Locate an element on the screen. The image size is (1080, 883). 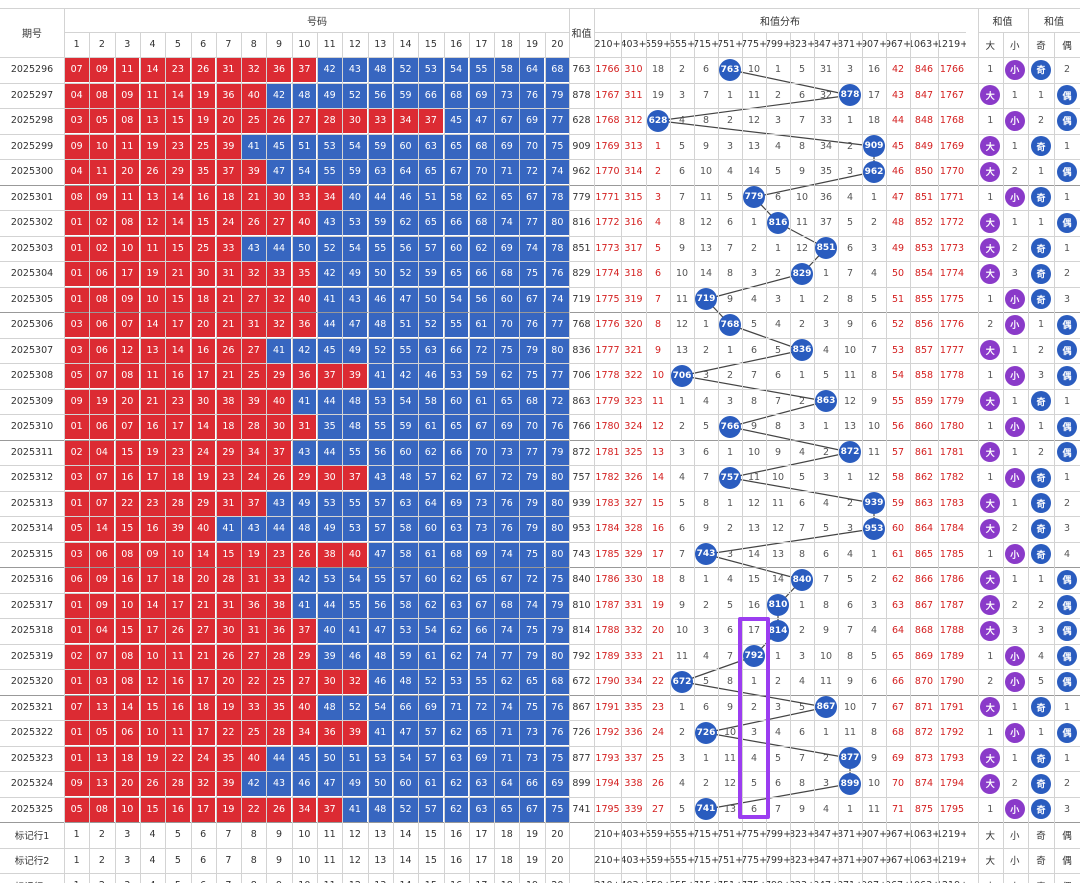
number-cell: 14 is located at coordinates (152, 324).